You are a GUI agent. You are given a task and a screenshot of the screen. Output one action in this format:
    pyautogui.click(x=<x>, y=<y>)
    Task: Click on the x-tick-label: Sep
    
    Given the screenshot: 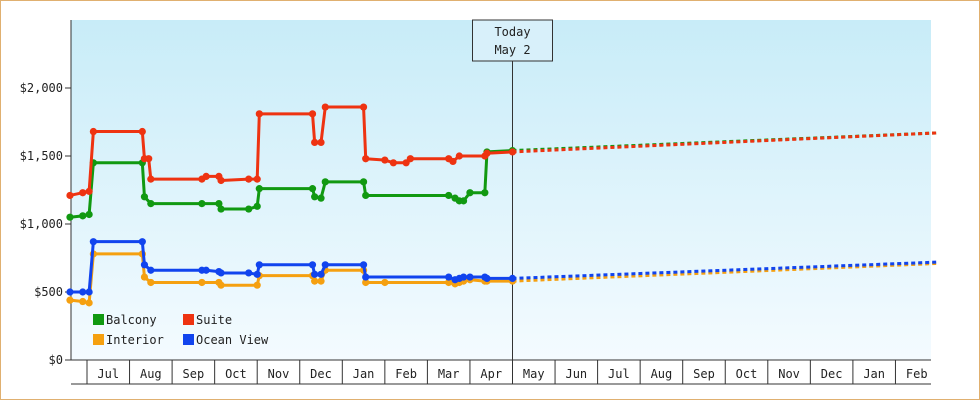 What is the action you would take?
    pyautogui.click(x=704, y=374)
    